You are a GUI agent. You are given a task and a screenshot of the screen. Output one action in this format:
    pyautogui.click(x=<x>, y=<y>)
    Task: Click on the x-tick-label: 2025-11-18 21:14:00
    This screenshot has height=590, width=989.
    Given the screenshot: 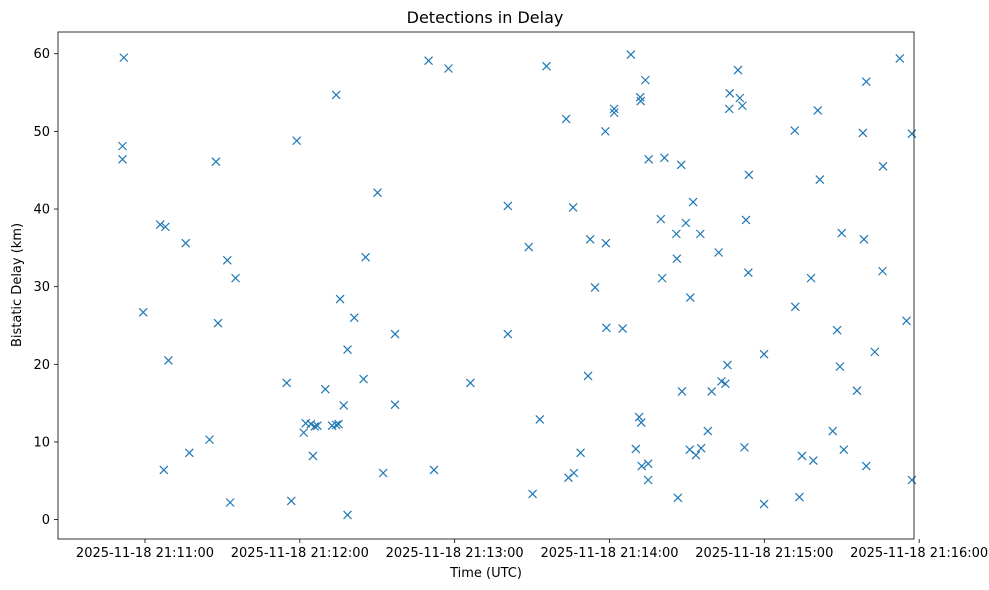 What is the action you would take?
    pyautogui.click(x=609, y=553)
    